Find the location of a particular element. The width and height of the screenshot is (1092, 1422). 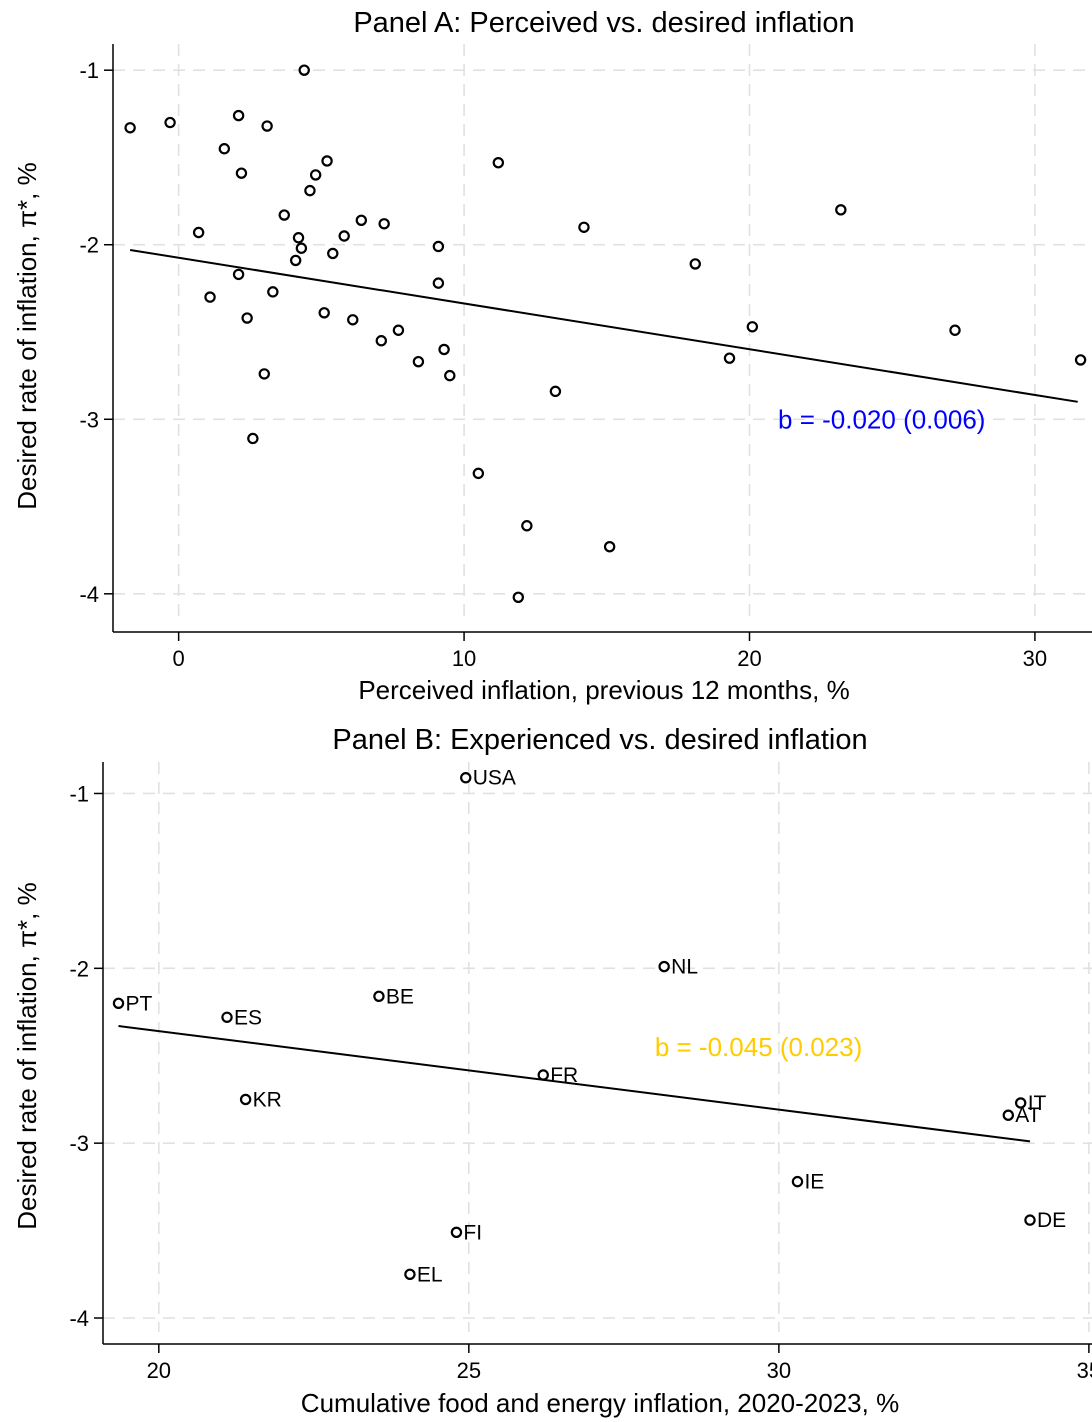

panel-b-x-tick-label: 30 is located at coordinates (779, 1370).